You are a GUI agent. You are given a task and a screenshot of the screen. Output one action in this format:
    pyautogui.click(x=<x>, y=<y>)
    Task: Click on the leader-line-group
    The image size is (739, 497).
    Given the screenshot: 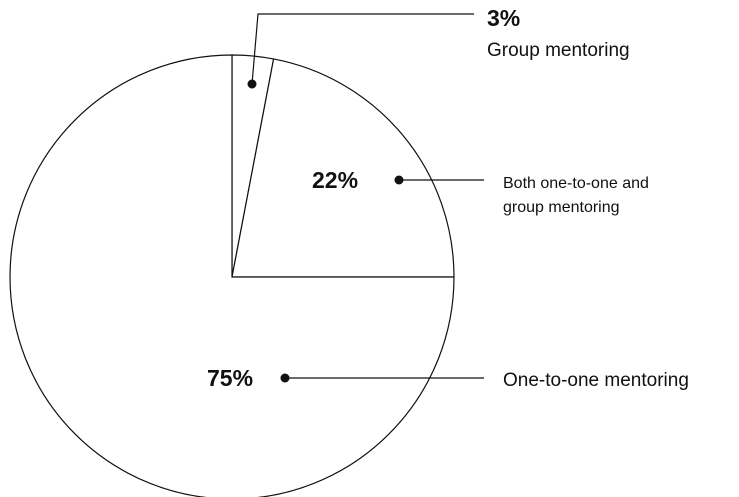 What is the action you would take?
    pyautogui.click(x=362, y=49)
    